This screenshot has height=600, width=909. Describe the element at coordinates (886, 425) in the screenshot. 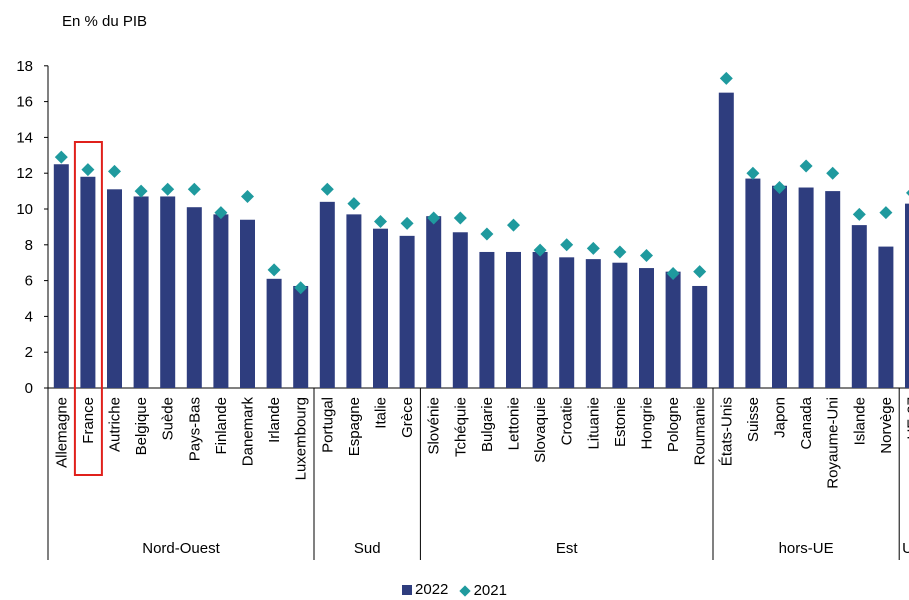

I see `x-tick-label: Norvège` at that location.